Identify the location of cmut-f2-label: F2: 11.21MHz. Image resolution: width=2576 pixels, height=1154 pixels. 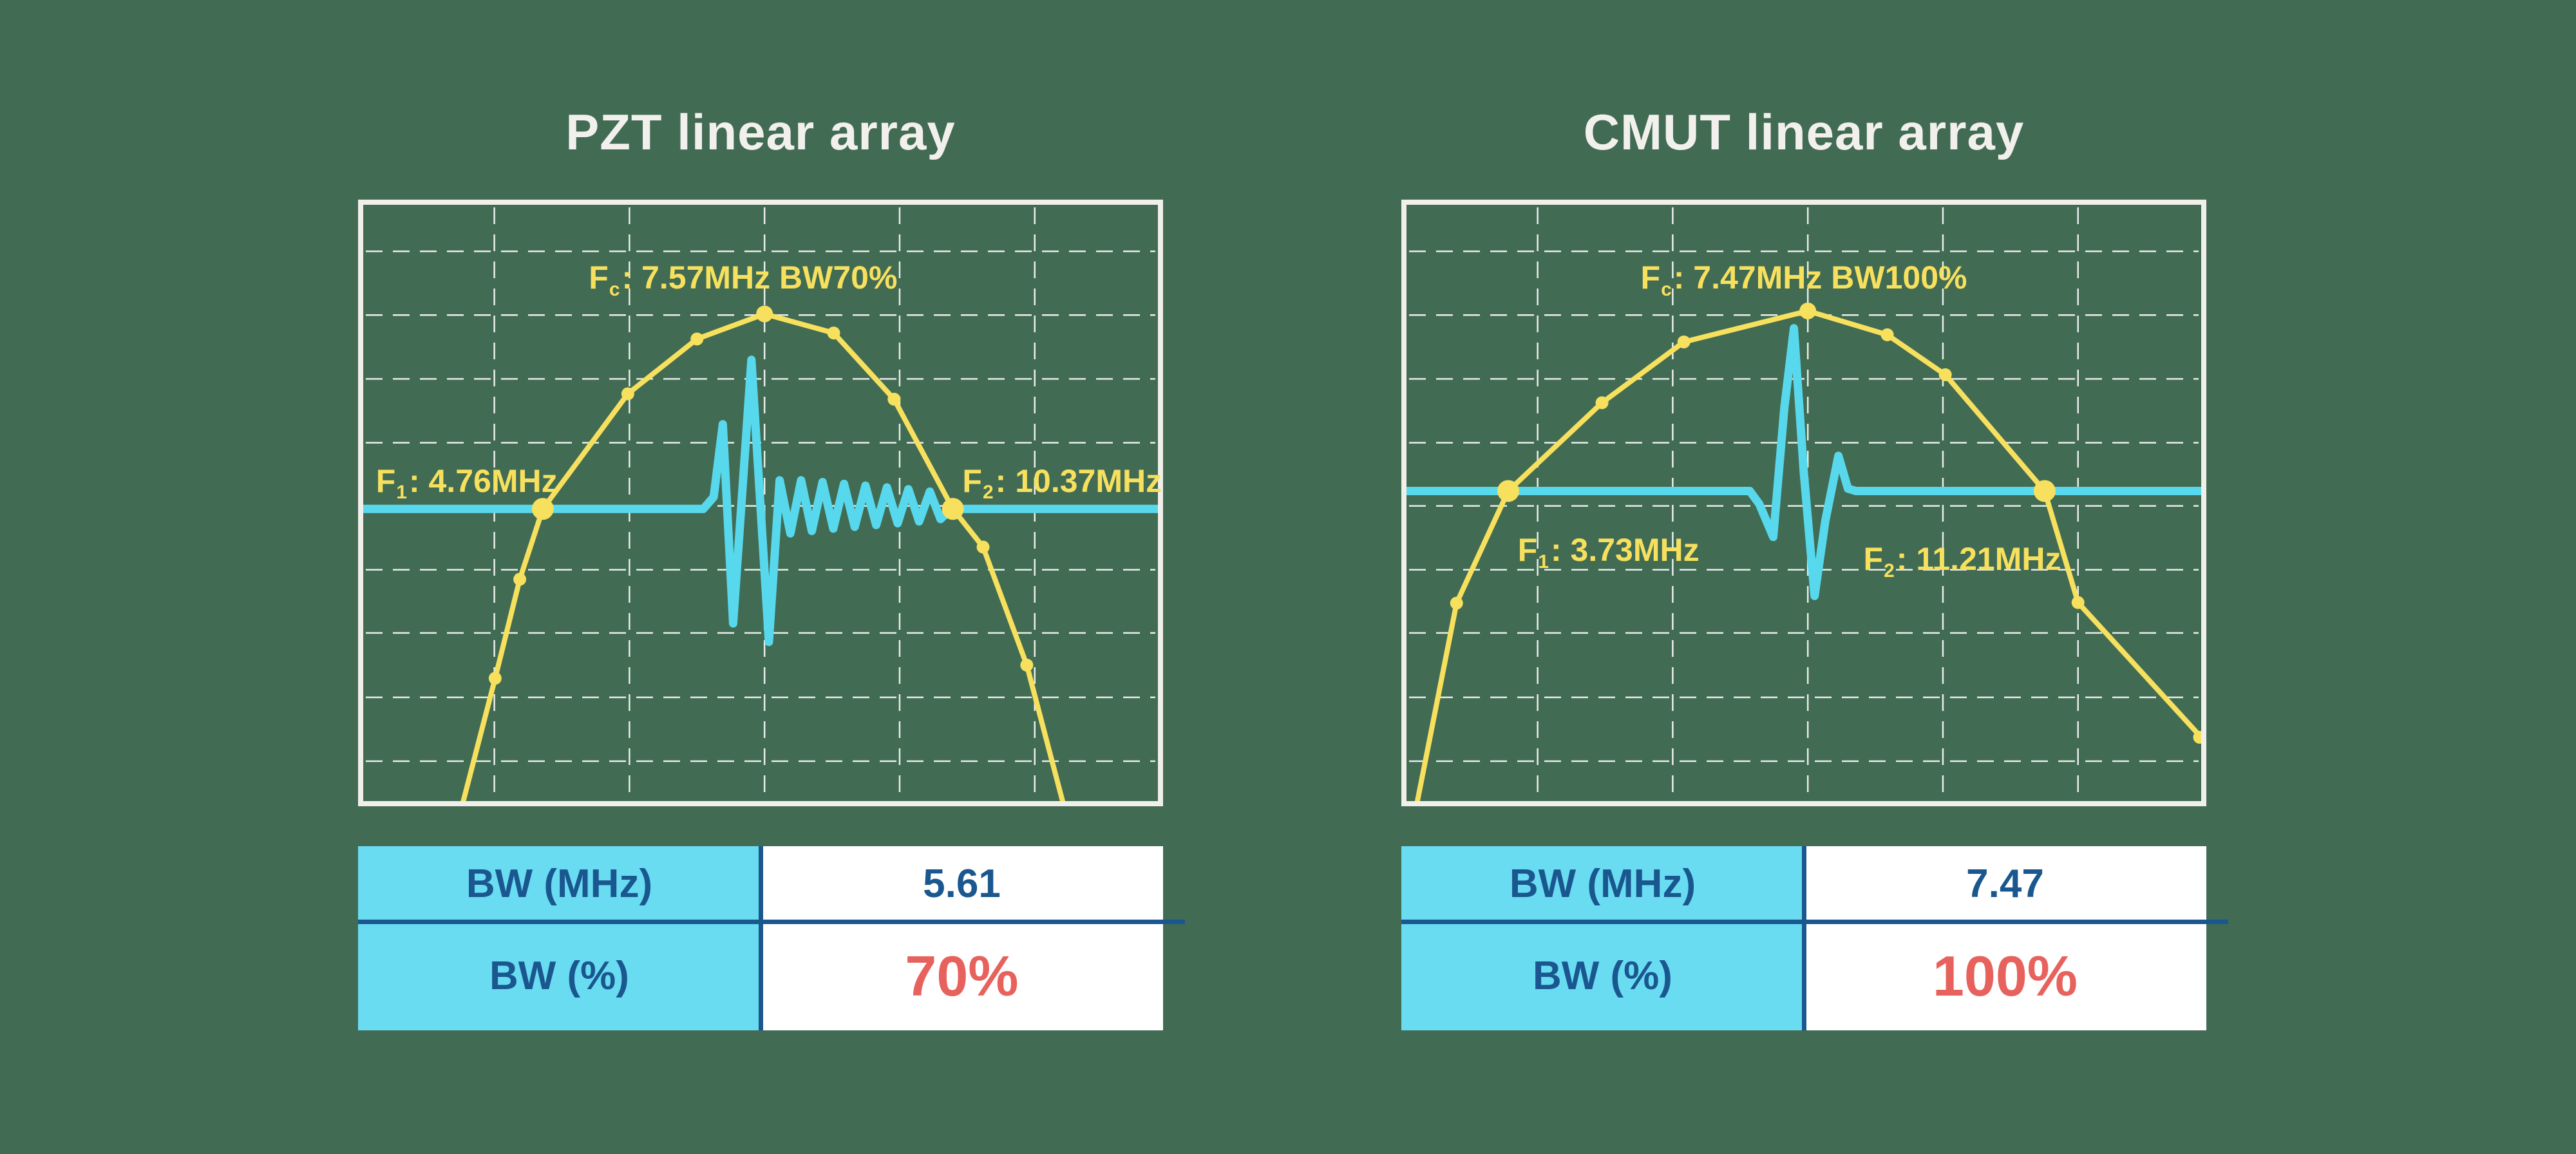
(1962, 561).